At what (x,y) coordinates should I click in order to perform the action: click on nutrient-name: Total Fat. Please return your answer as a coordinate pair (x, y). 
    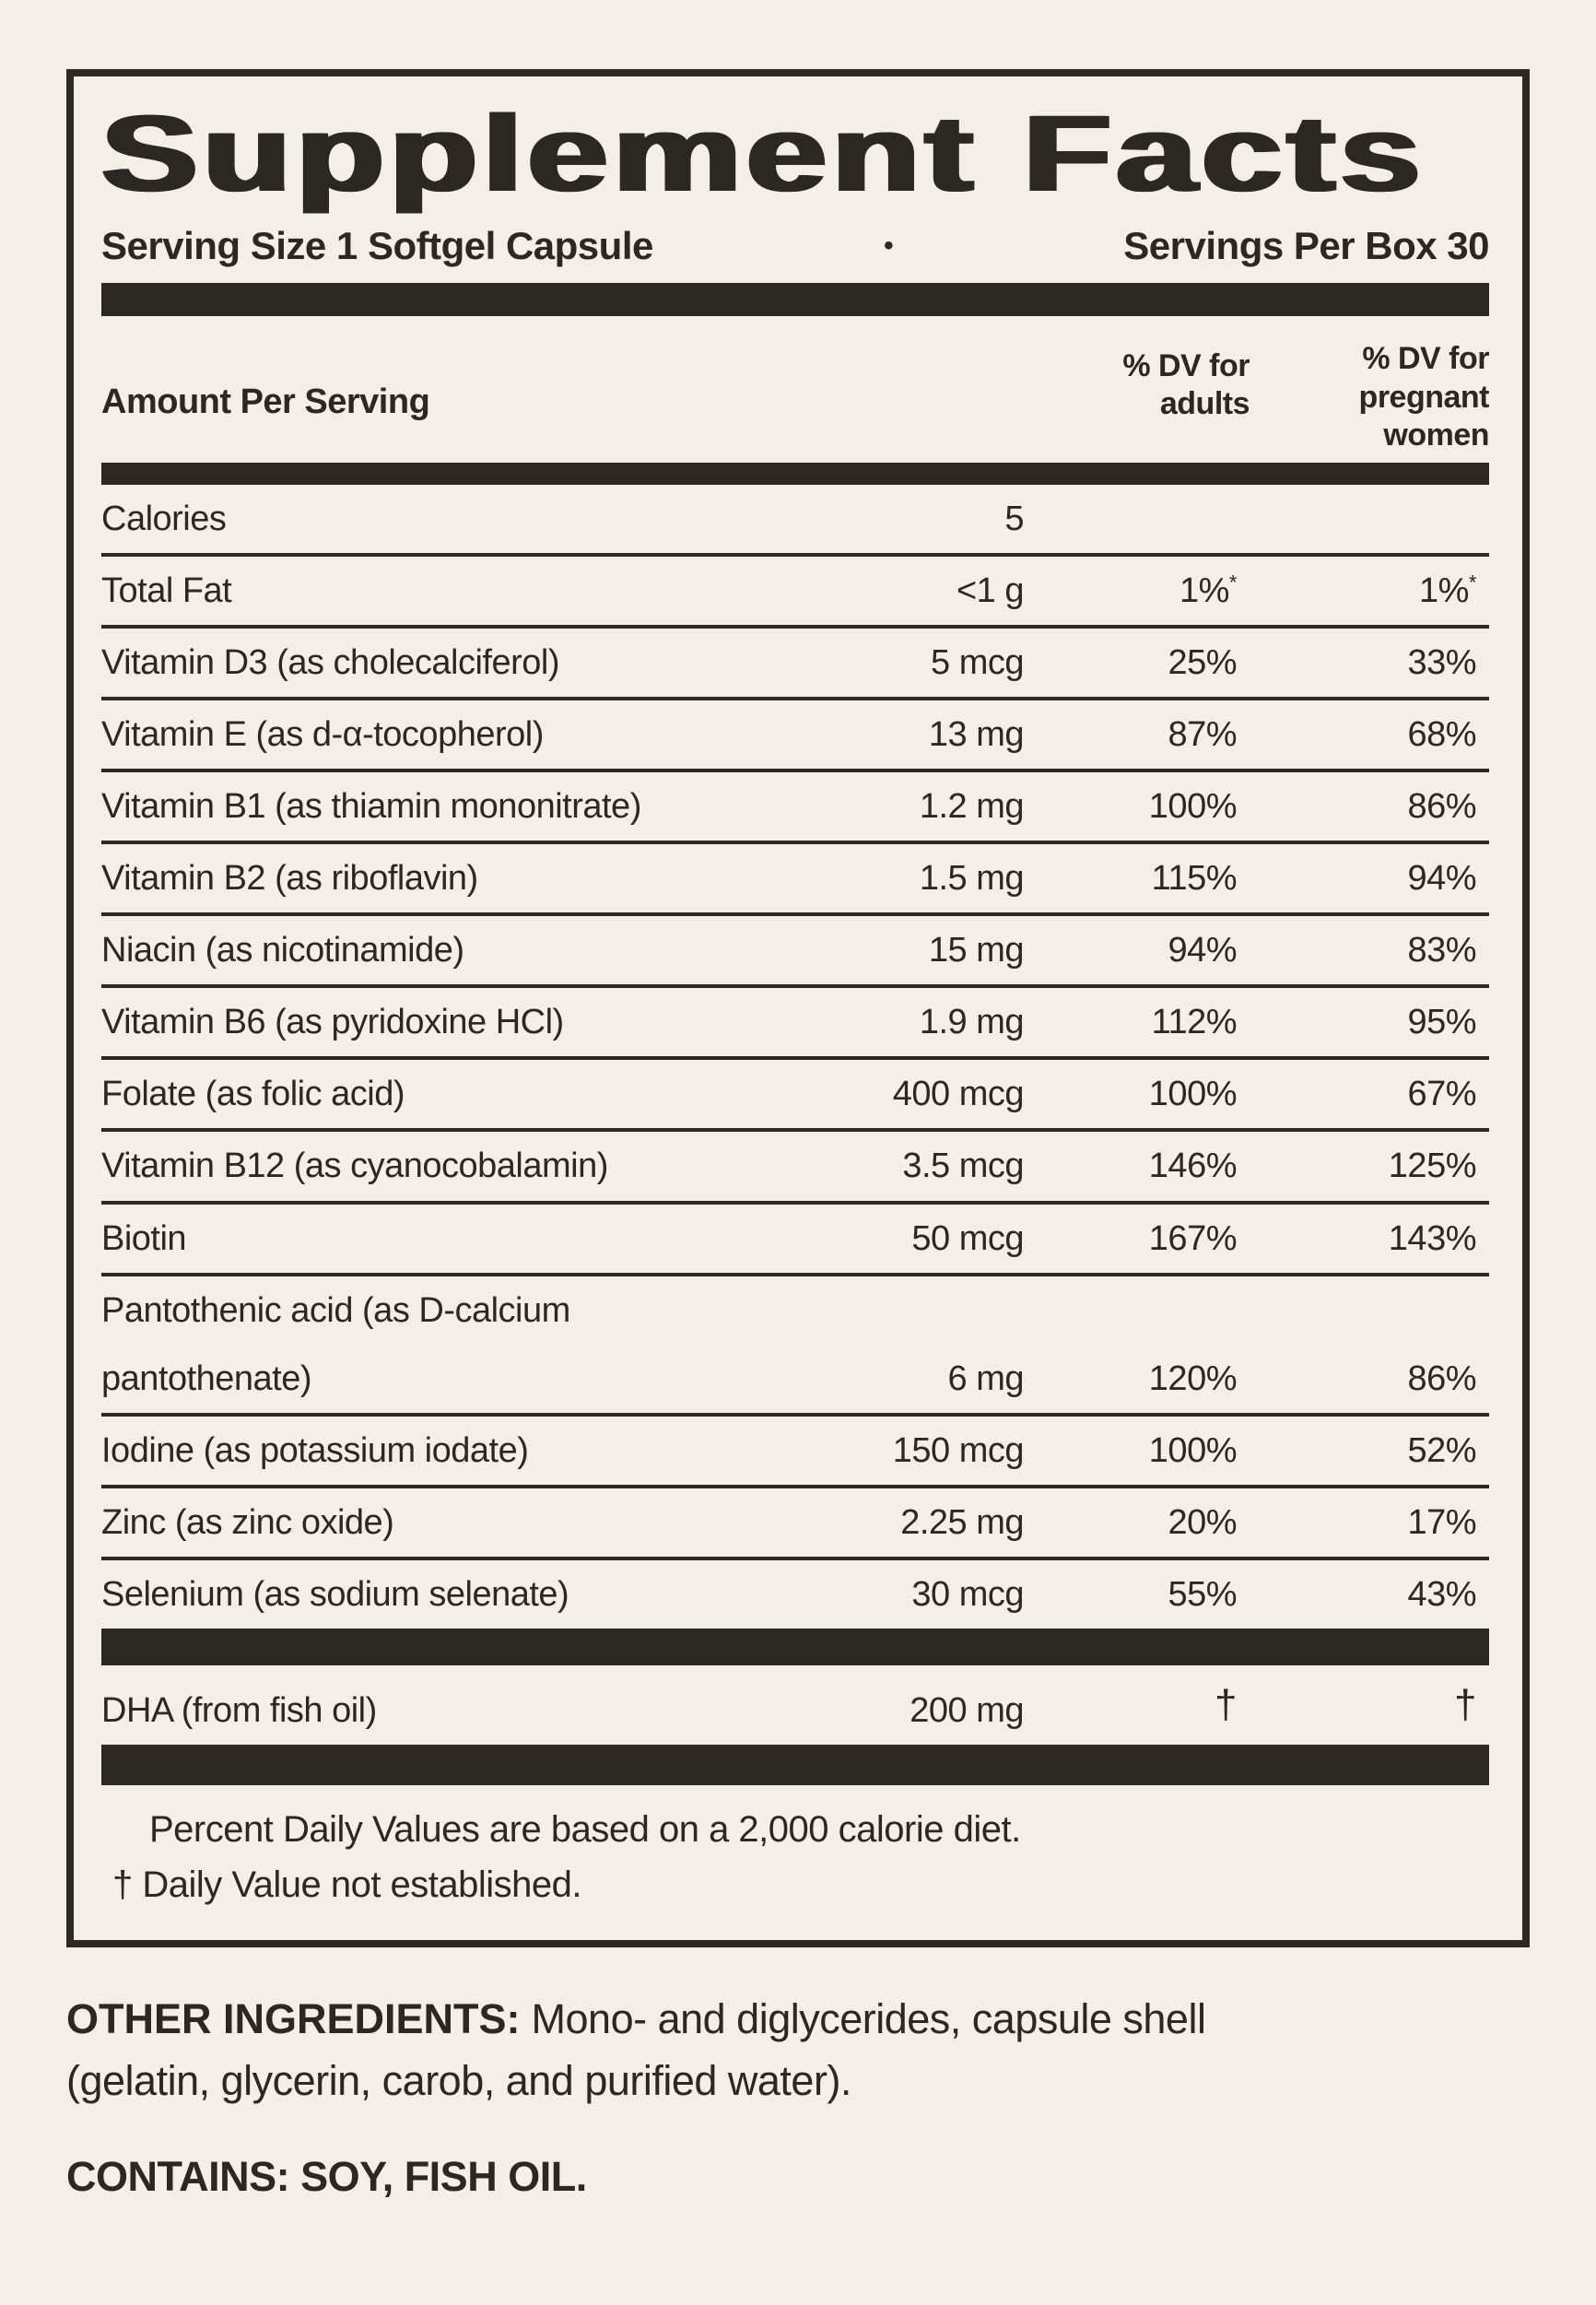
    Looking at the image, I should click on (167, 590).